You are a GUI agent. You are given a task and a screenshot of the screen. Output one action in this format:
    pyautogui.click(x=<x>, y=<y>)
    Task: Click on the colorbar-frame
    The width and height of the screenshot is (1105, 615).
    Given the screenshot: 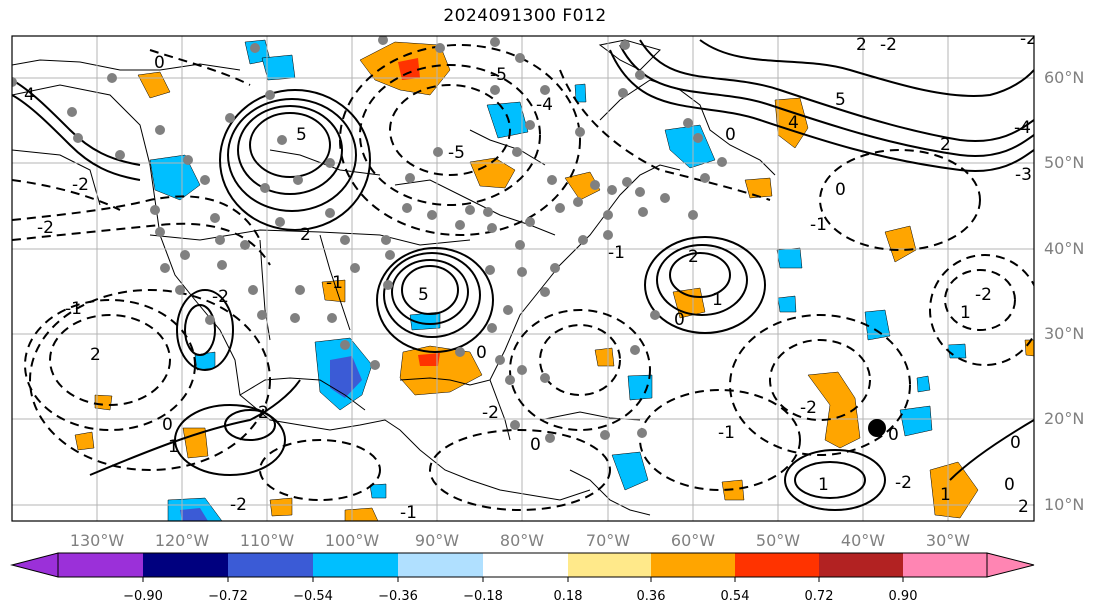 What is the action you would take?
    pyautogui.click(x=522, y=565)
    